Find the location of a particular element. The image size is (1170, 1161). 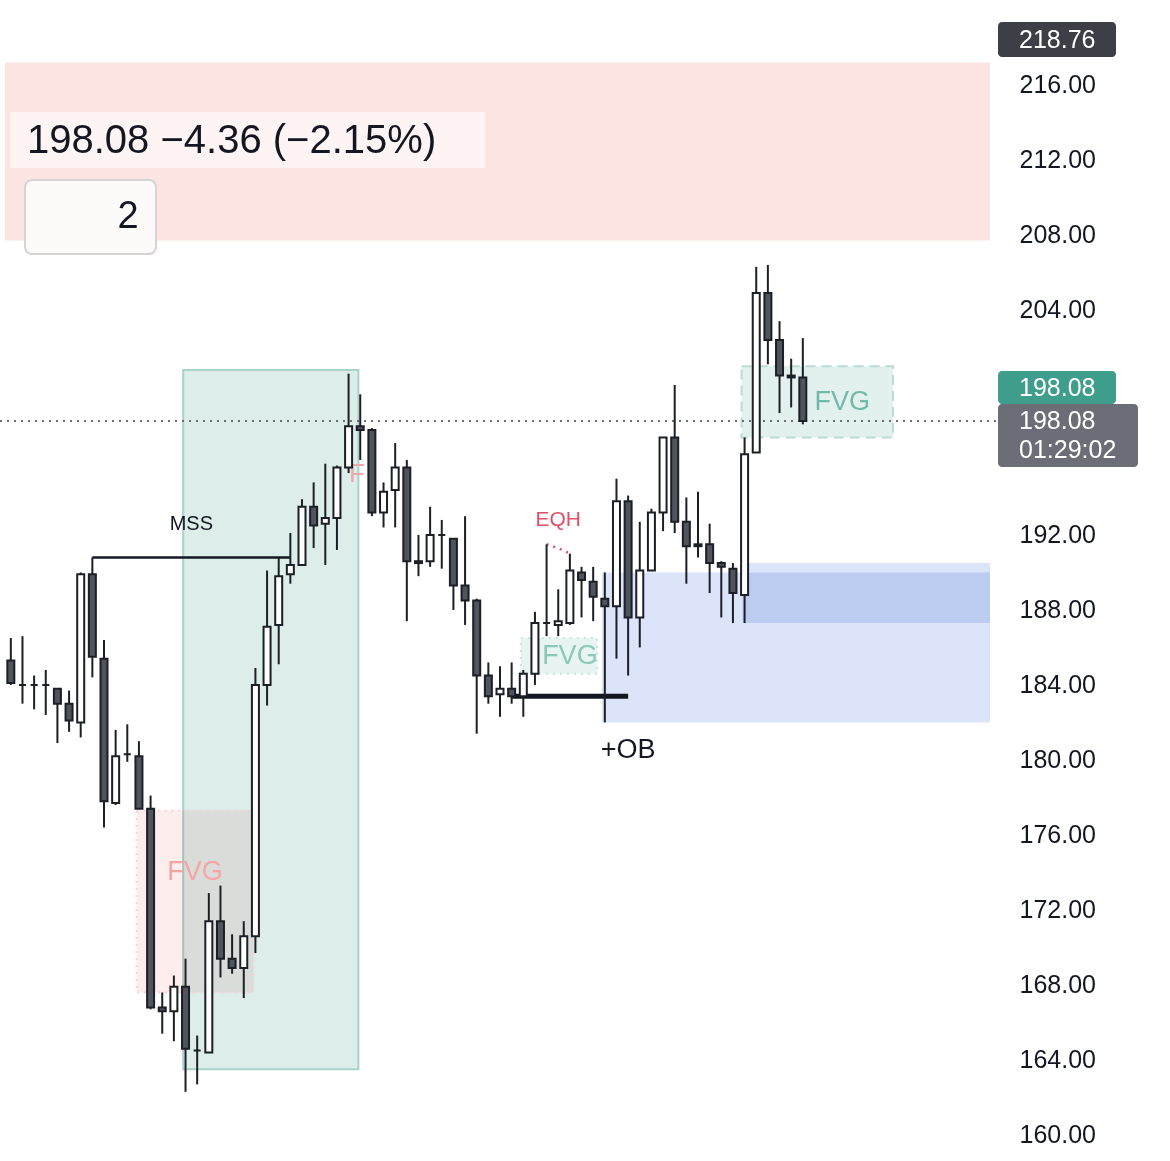

y-tick-label: 172.00 is located at coordinates (1057, 909).